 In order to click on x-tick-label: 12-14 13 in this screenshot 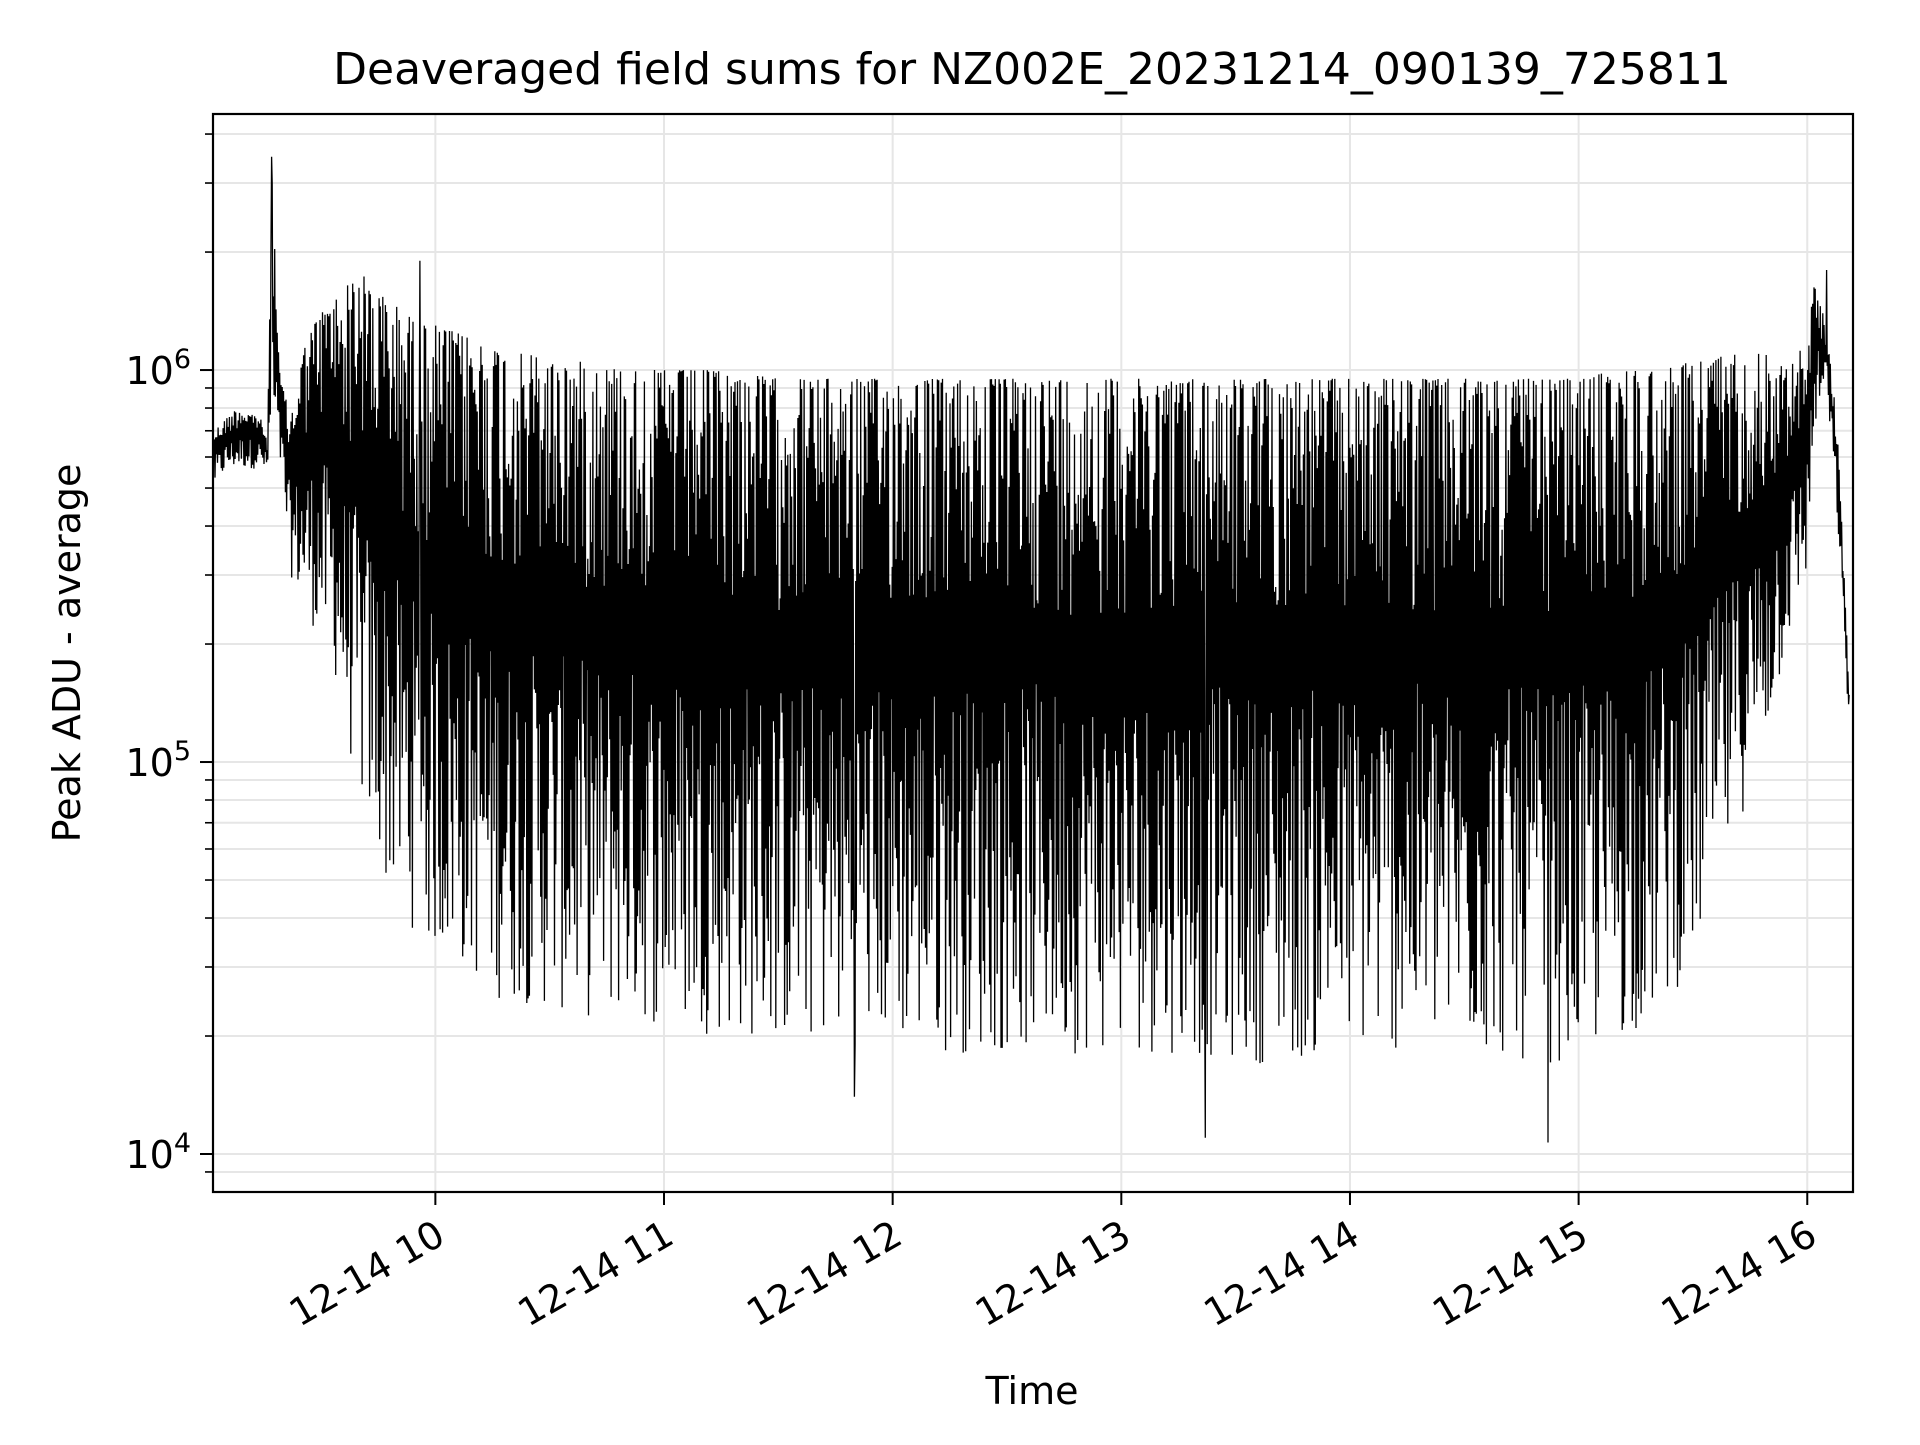, I will do `click(1053, 1274)`.